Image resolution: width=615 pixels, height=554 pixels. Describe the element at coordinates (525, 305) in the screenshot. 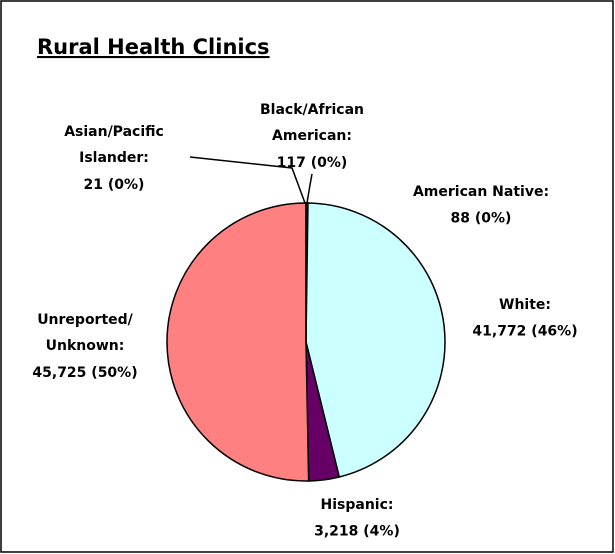

I see `slice-label: White:` at that location.